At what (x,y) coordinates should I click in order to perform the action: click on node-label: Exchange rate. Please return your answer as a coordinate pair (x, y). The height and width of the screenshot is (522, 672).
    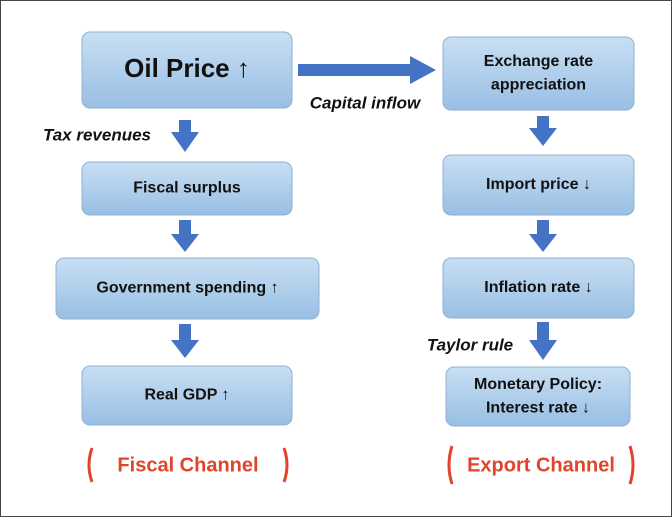
    Looking at the image, I should click on (538, 61).